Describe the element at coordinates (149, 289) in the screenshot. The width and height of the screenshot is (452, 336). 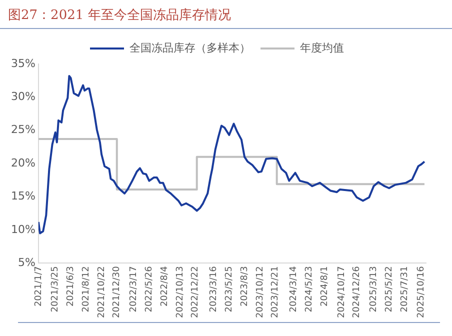
I see `x-tick-label: 2022/5/26` at that location.